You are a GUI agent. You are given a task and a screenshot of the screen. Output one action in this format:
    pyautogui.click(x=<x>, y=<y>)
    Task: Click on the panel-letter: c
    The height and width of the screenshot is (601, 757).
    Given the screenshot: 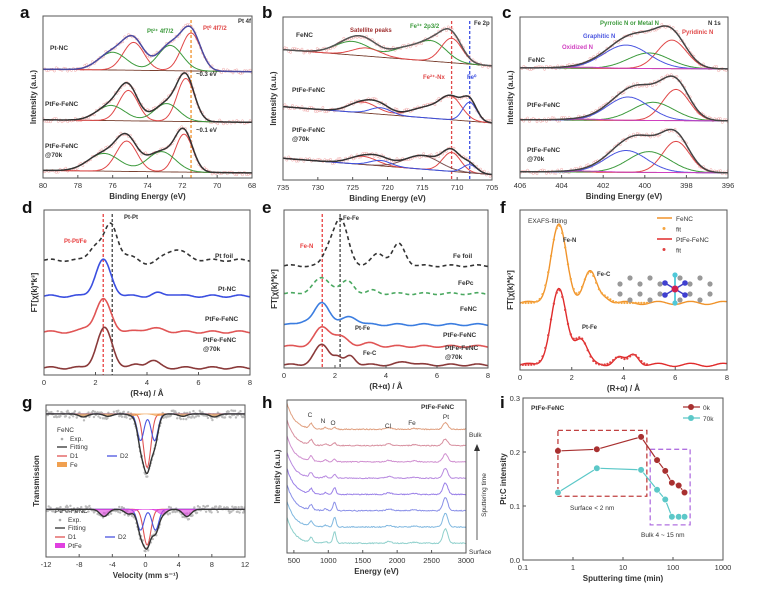 What is the action you would take?
    pyautogui.click(x=506, y=12)
    